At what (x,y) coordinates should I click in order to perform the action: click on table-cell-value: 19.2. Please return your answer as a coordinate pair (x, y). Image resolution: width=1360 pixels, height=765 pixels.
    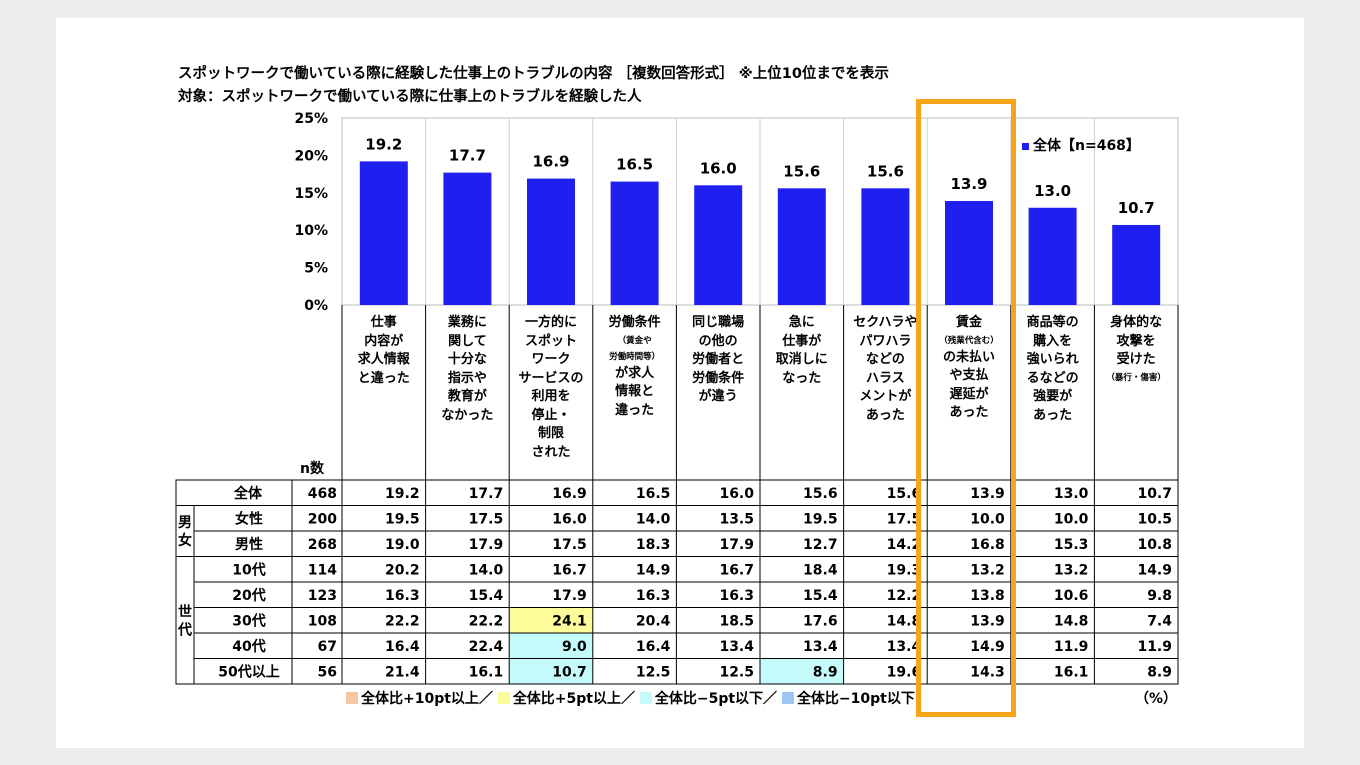
    Looking at the image, I should click on (402, 494).